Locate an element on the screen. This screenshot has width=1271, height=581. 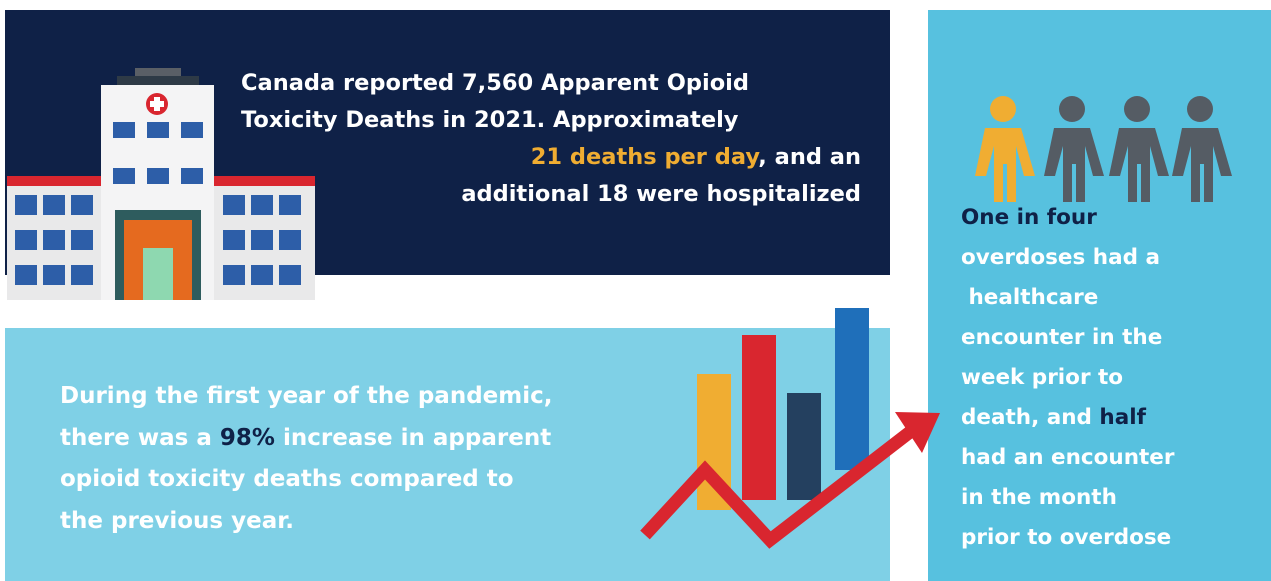
text-segment: additional 18 were hospitalized is located at coordinates (661, 194).